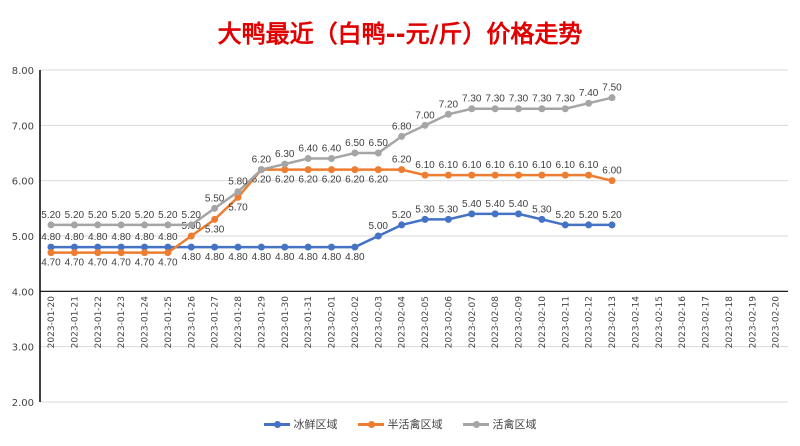  I want to click on x-tick-label: 2023-02-12, so click(590, 322).